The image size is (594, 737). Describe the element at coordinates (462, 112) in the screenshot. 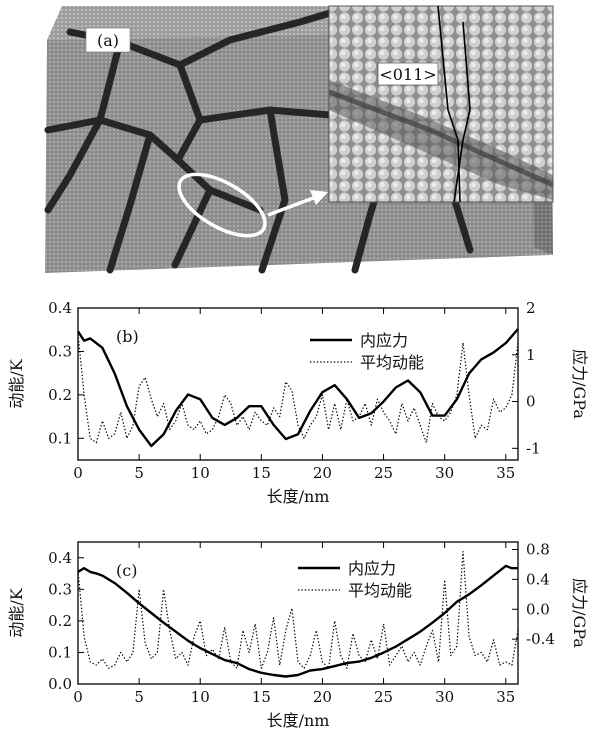

I see `dislocation-line-right` at that location.